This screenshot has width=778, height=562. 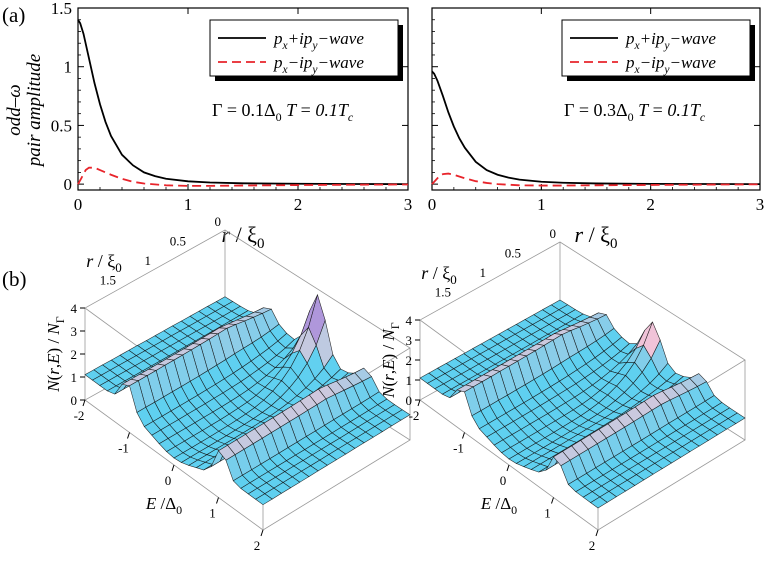 What do you see at coordinates (68, 184) in the screenshot?
I see `y-tick-label: 0` at bounding box center [68, 184].